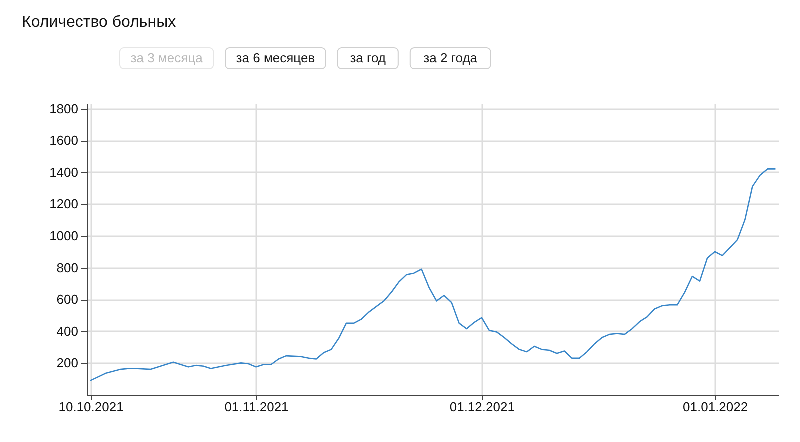 The height and width of the screenshot is (442, 800). What do you see at coordinates (368, 58) in the screenshot?
I see `text: за год` at bounding box center [368, 58].